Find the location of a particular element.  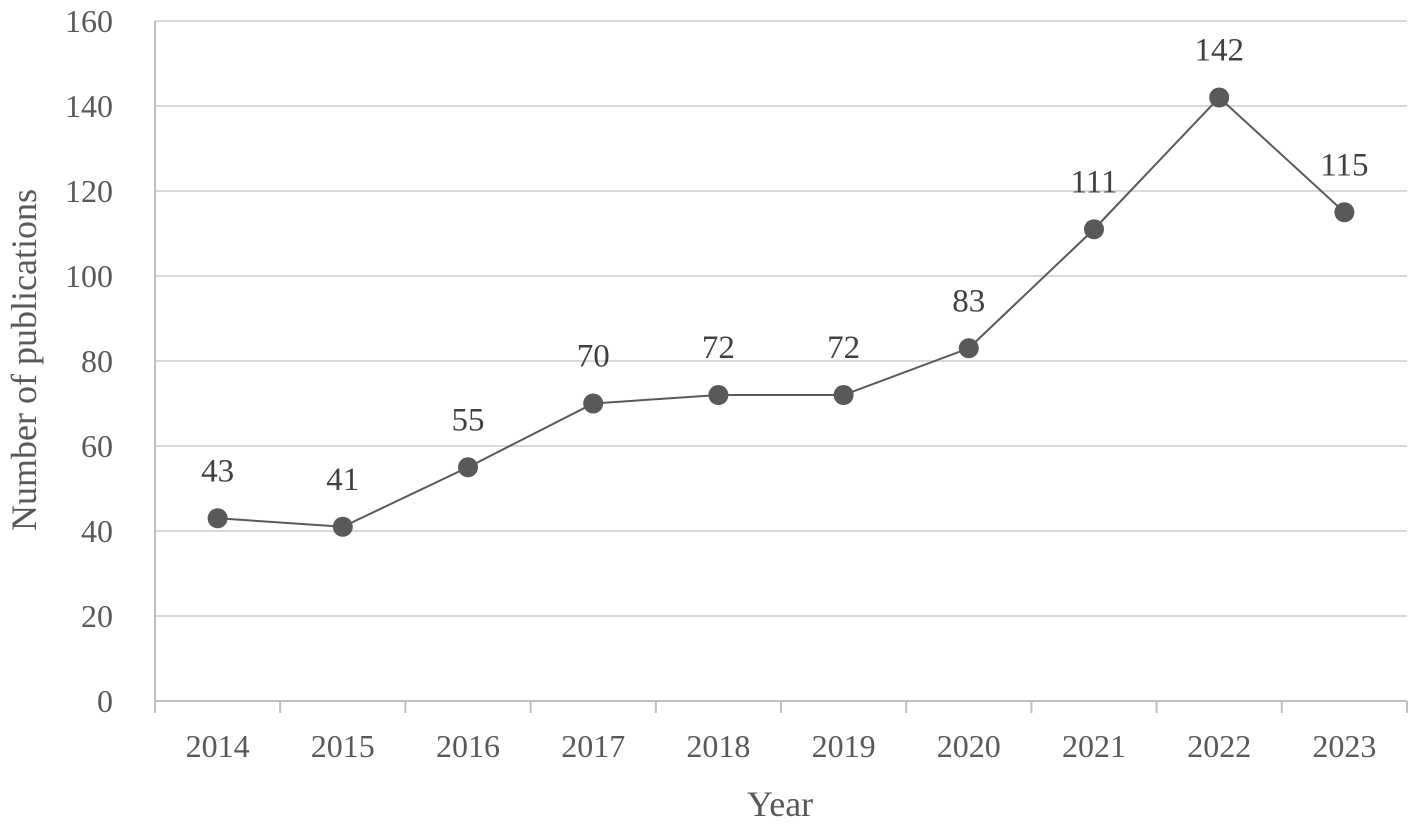

data-label-2016: 55 is located at coordinates (468, 420).